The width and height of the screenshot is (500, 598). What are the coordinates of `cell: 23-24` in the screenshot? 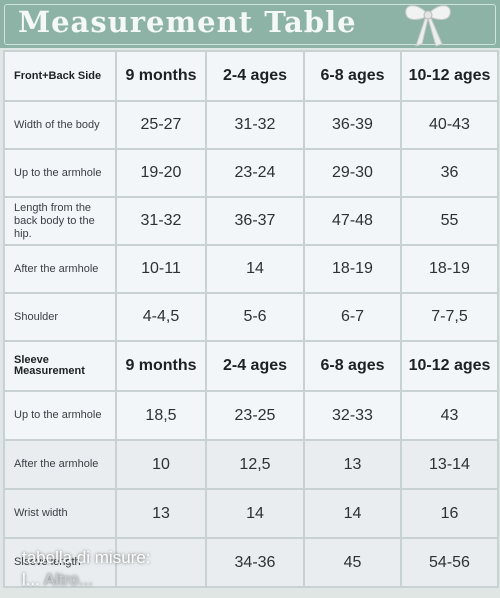 It's located at (255, 173).